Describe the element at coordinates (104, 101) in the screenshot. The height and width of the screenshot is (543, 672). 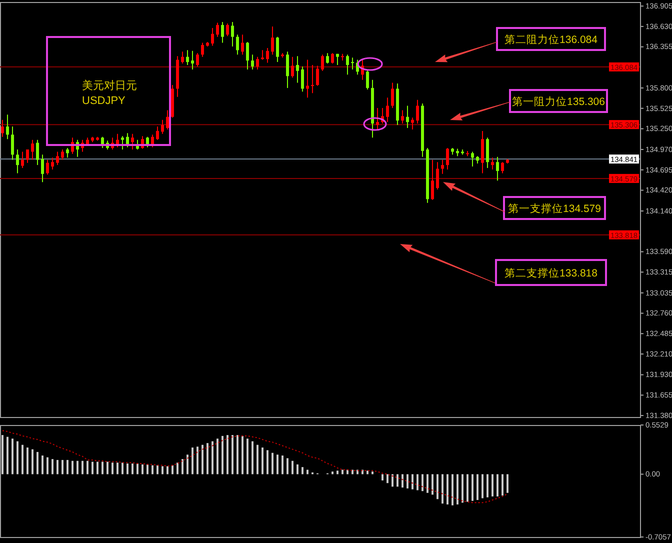
I see `text: USDJPY` at that location.